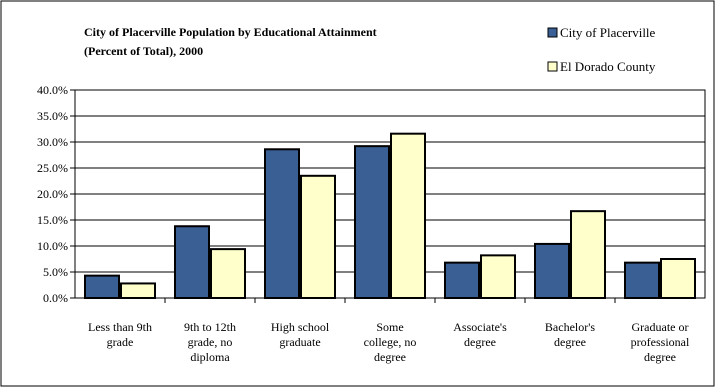 This screenshot has width=715, height=387. I want to click on legend: City of Placerville El Dorado County, so click(601, 49).